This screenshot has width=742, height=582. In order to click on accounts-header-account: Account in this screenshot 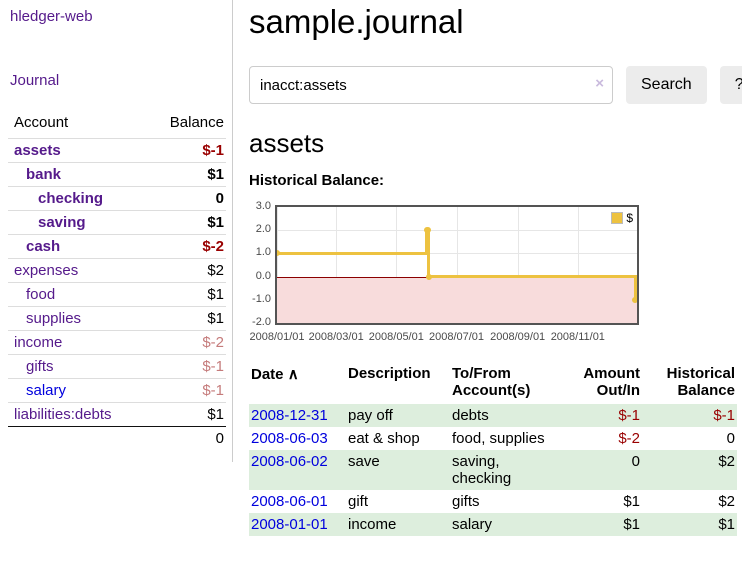, I will do `click(41, 122)`.